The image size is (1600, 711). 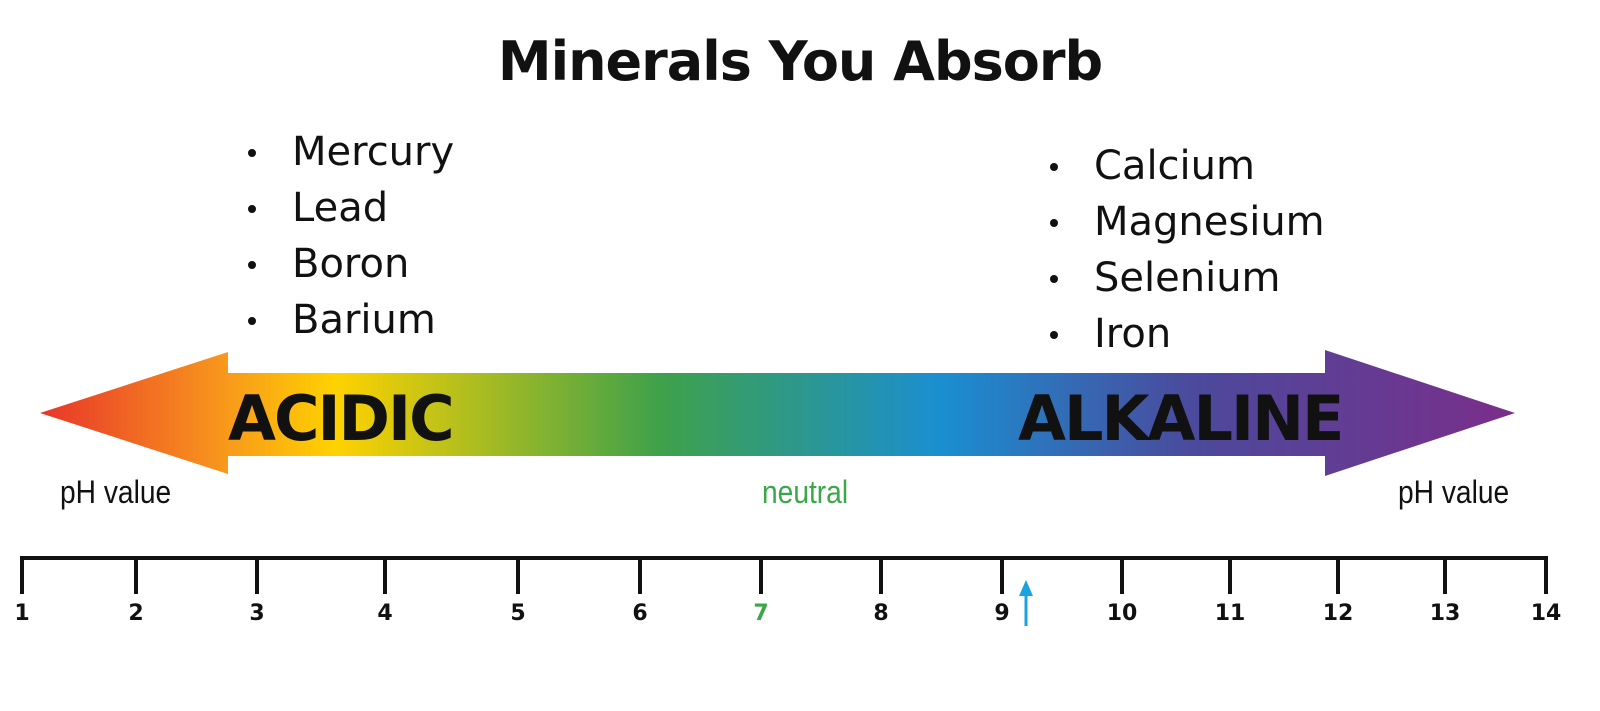 What do you see at coordinates (384, 613) in the screenshot?
I see `scale-tick-label: 4` at bounding box center [384, 613].